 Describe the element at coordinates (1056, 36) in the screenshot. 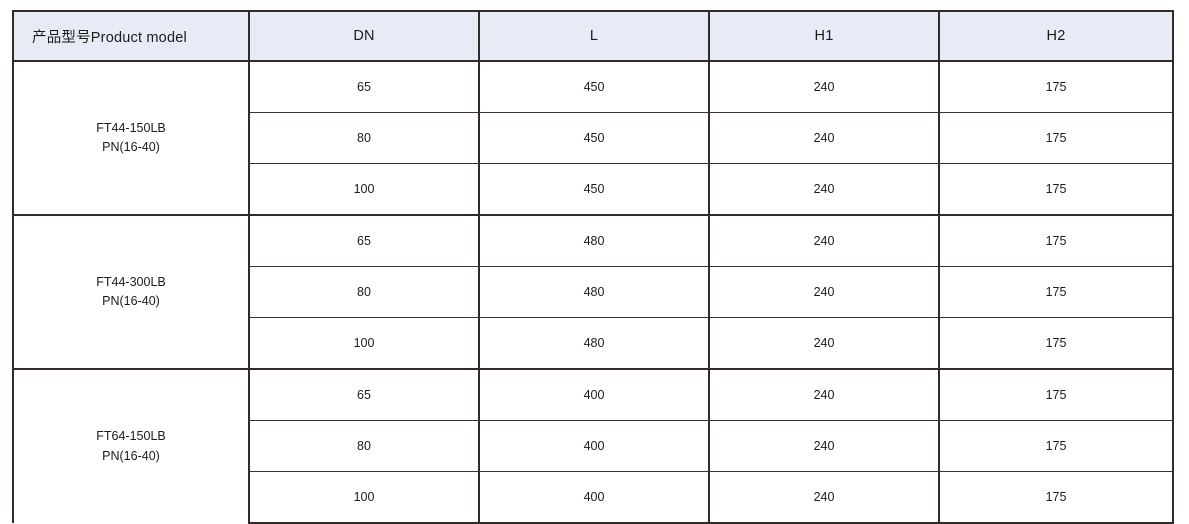

I see `column-header-h2: H2` at that location.